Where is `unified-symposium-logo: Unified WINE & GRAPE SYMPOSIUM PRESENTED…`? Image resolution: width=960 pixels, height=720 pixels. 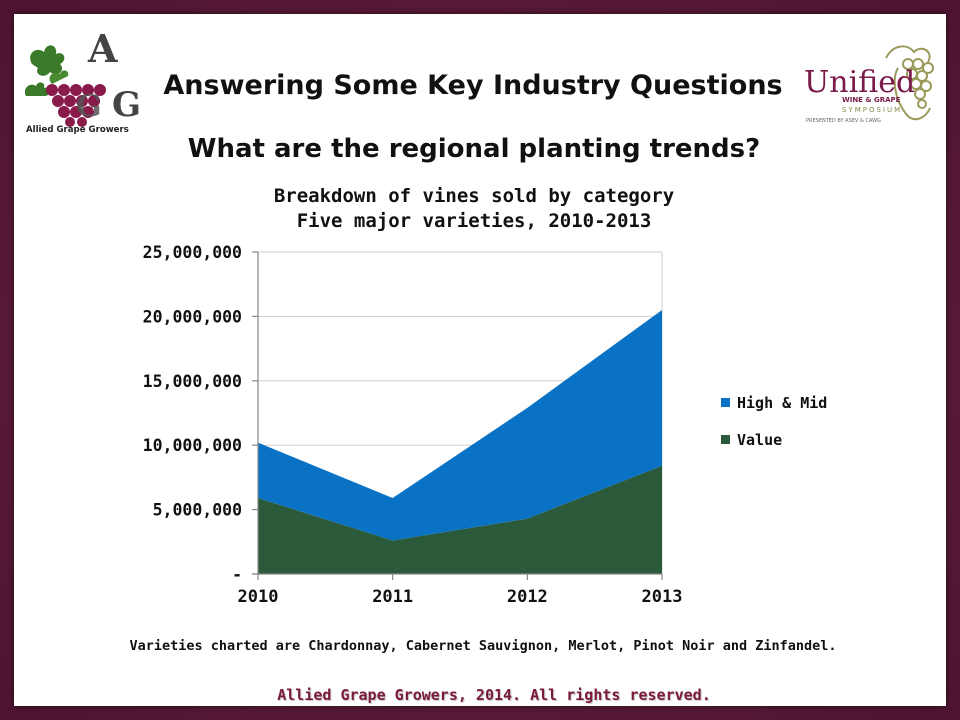
unified-symposium-logo: Unified WINE & GRAPE SYMPOSIUM PRESENTED… is located at coordinates (869, 84).